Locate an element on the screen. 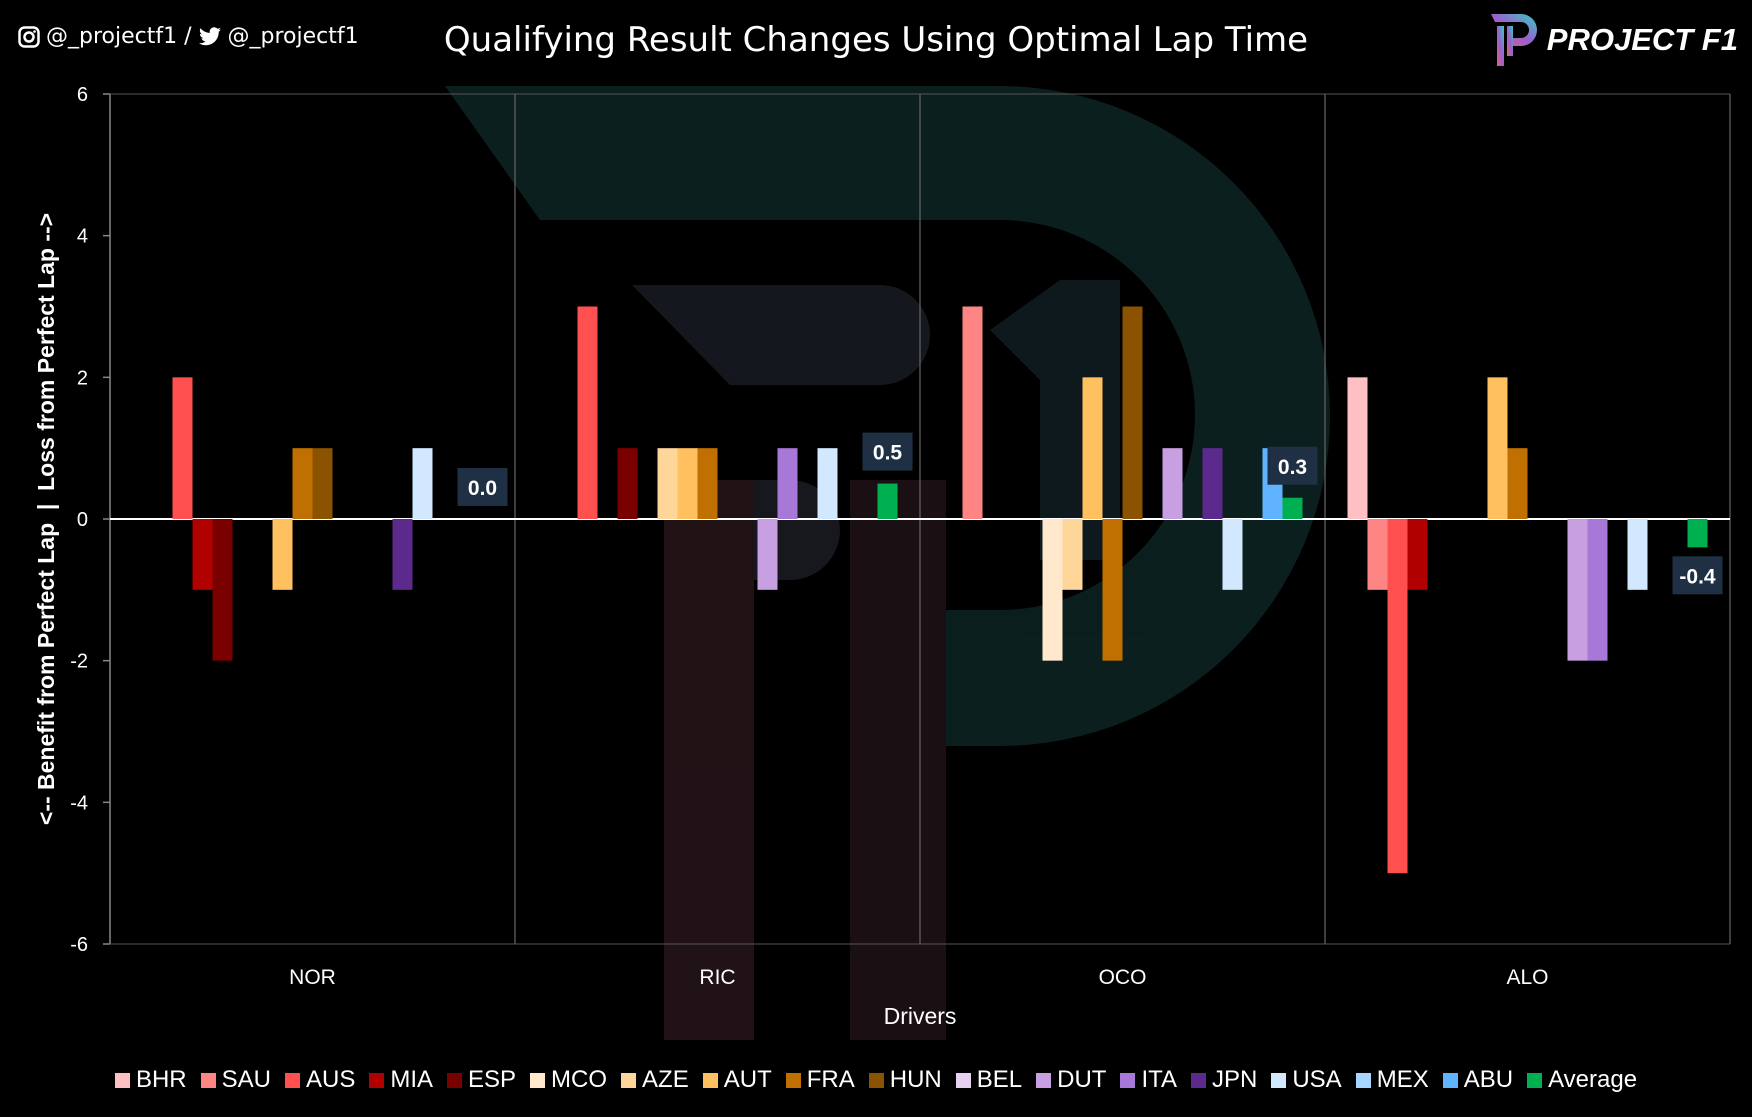 The image size is (1752, 1117). bar-usa-nor is located at coordinates (422, 483).